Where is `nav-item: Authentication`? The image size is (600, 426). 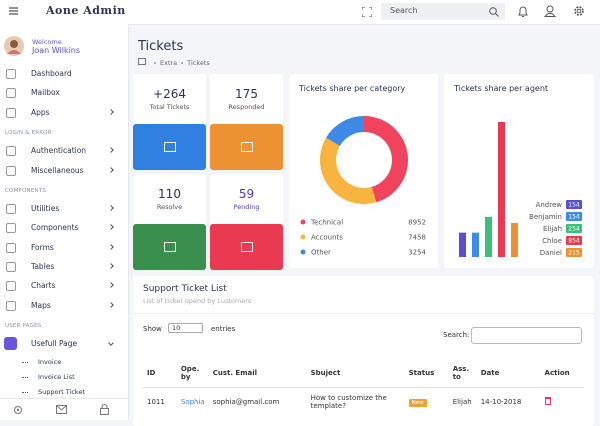
nav-item: Authentication is located at coordinates (59, 151).